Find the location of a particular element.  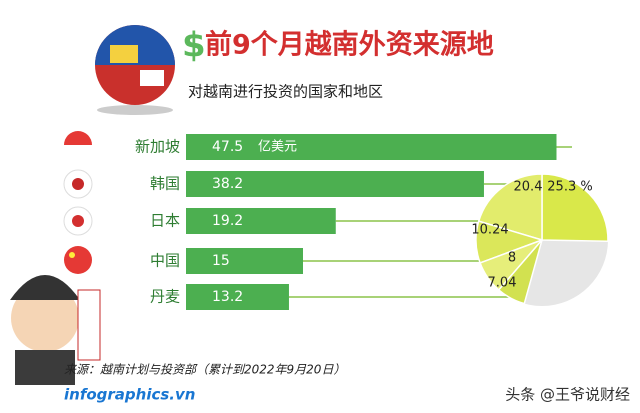

category-label: 日本 is located at coordinates (165, 221).